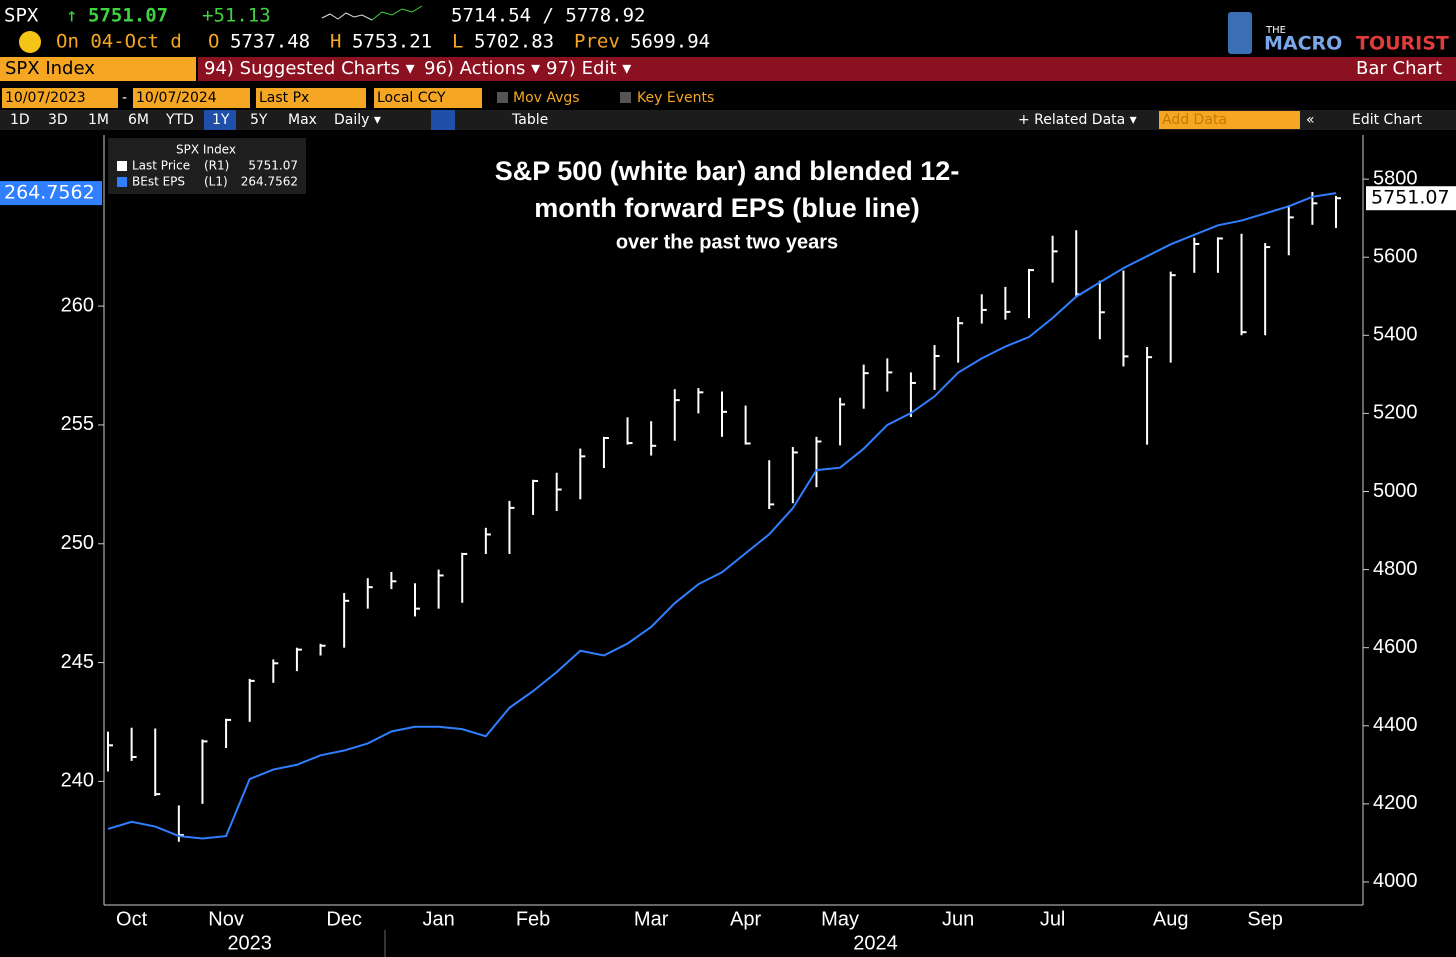 The width and height of the screenshot is (1456, 957). Describe the element at coordinates (670, 42) in the screenshot. I see `prev: 5699.94` at that location.